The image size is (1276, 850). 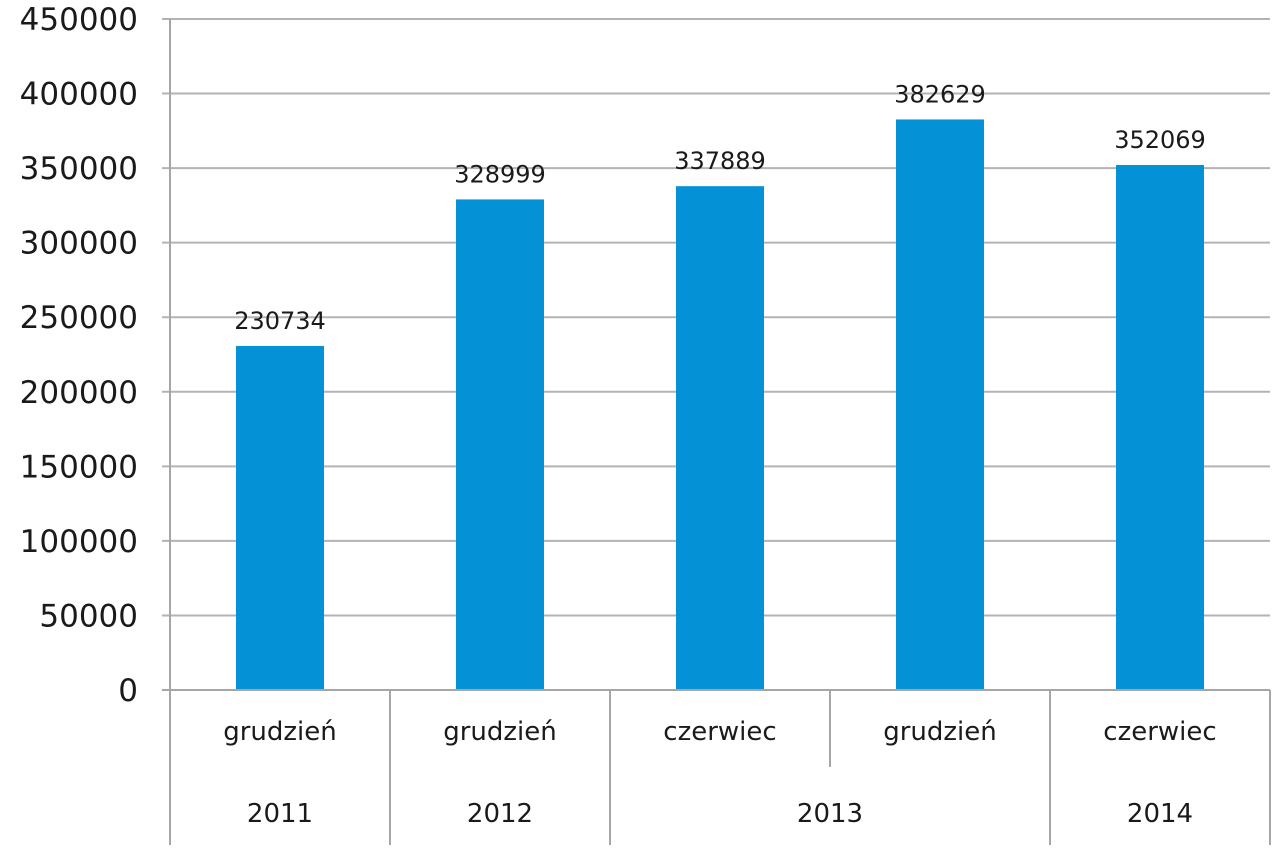 I want to click on data-label: 328999, so click(x=500, y=174).